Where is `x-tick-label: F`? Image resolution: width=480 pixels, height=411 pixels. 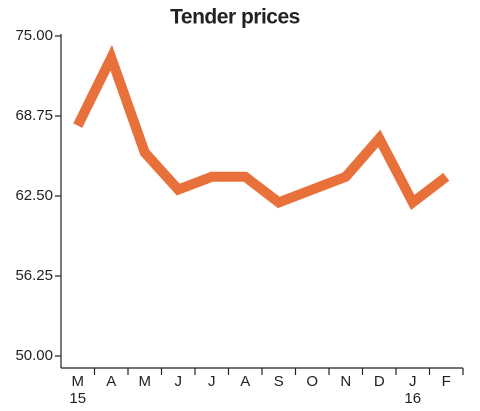
x-tick-label: F is located at coordinates (446, 381).